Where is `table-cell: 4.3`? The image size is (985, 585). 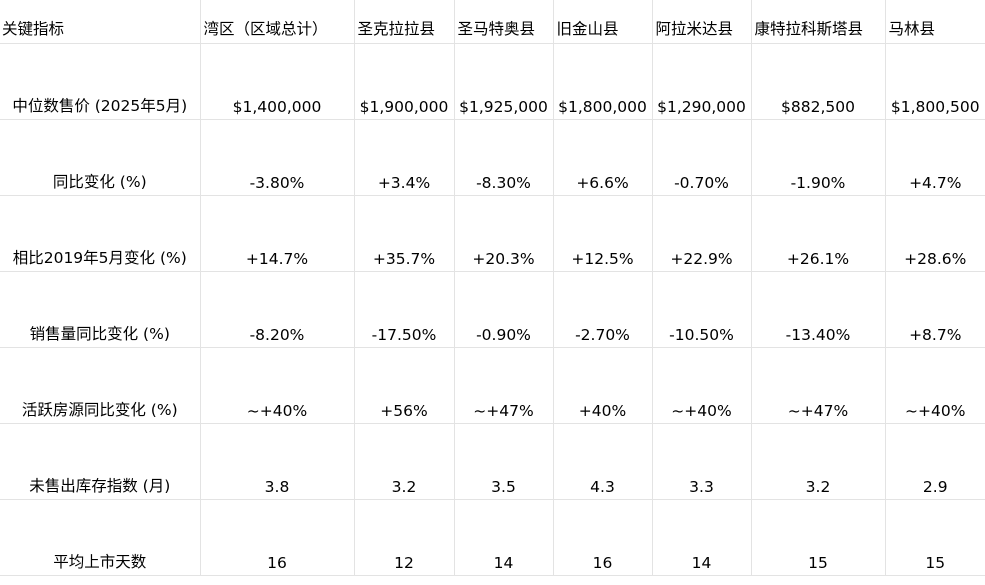 table-cell: 4.3 is located at coordinates (602, 461).